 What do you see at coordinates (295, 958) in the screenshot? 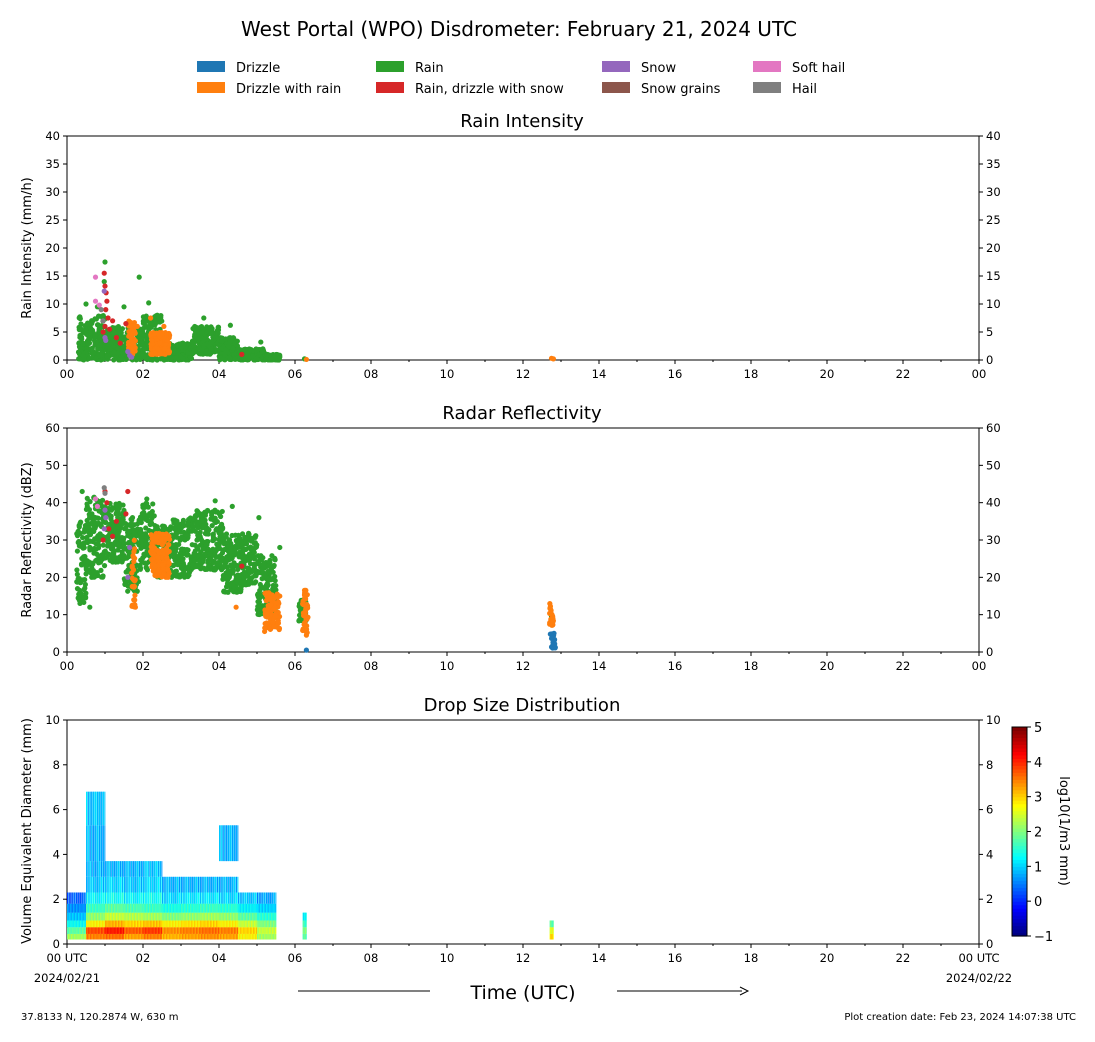
I see `panel2-xtick-label: 06` at bounding box center [295, 958].